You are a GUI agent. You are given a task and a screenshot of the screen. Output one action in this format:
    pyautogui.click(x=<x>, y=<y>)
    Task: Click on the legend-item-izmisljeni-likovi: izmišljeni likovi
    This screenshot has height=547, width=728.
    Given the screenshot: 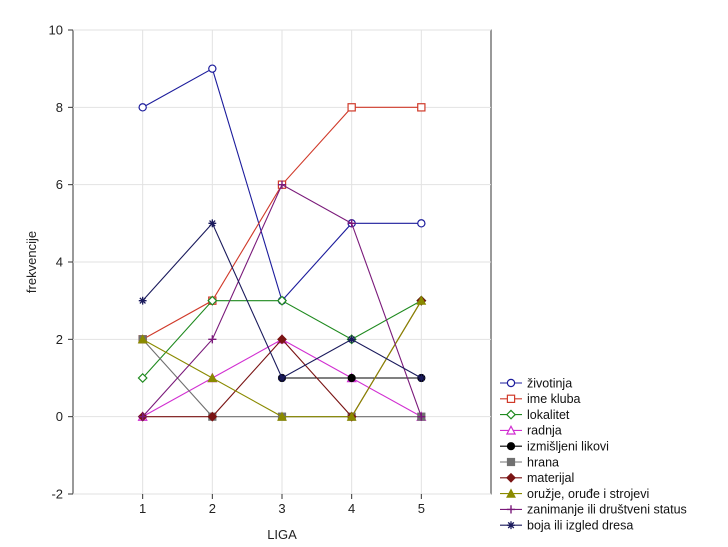 What is the action you would take?
    pyautogui.click(x=554, y=447)
    